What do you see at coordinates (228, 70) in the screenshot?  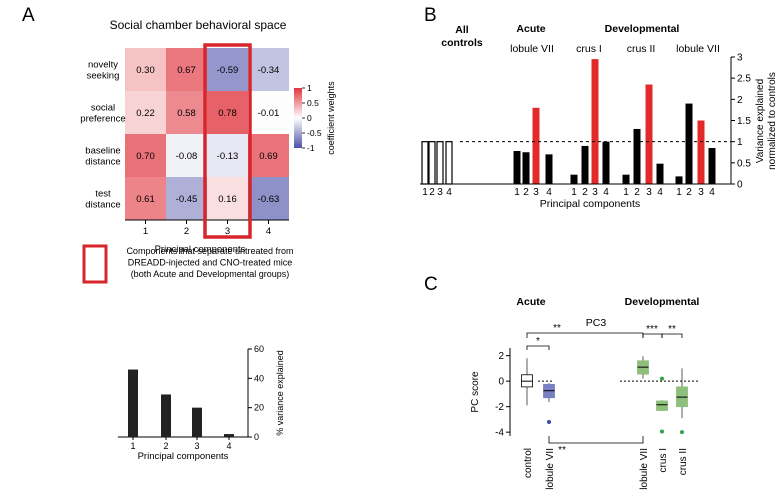 I see `heatmap-cell-value: -0.59` at bounding box center [228, 70].